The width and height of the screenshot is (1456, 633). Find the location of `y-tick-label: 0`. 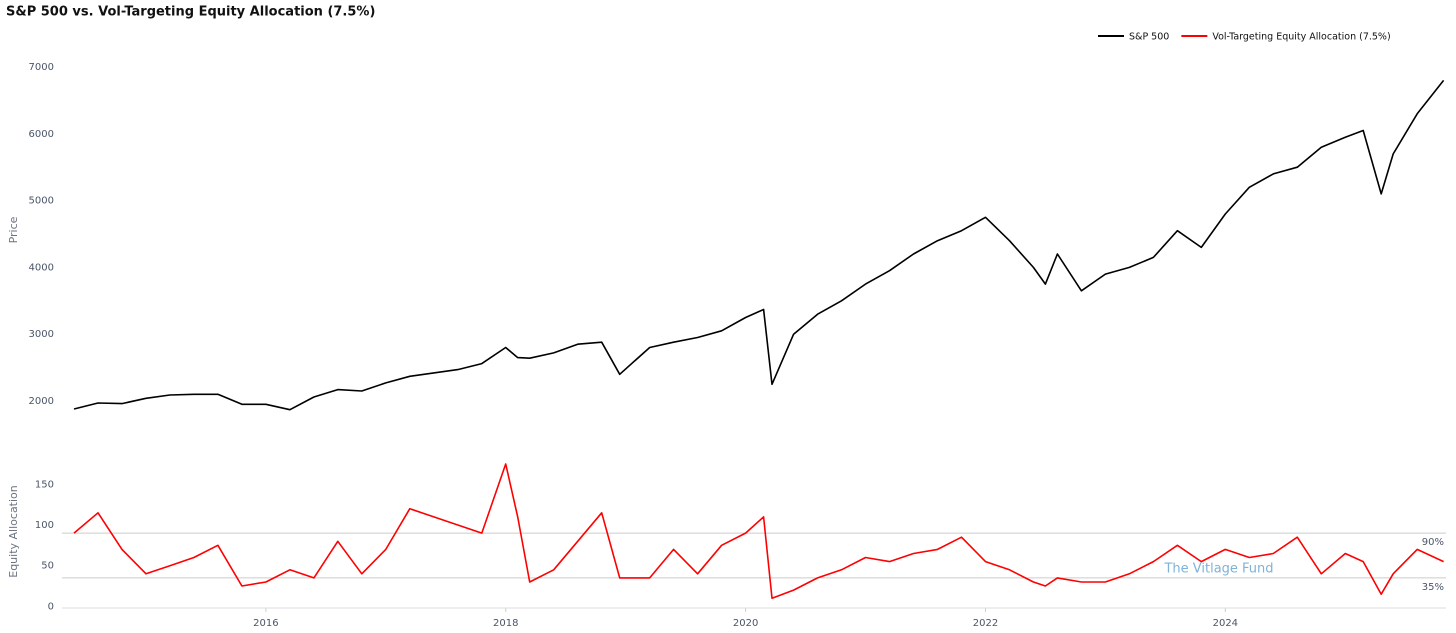

y-tick-label: 0 is located at coordinates (51, 606).